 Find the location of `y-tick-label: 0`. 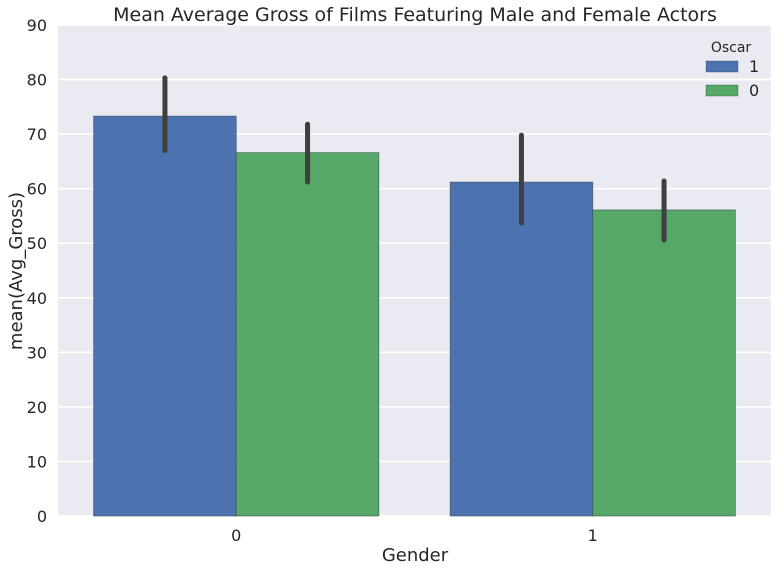

y-tick-label: 0 is located at coordinates (42, 516).